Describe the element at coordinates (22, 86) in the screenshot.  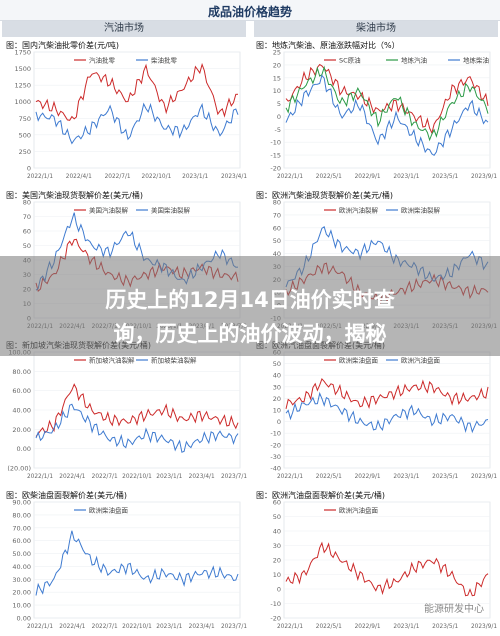
I see `y-tick-label: 1250` at that location.